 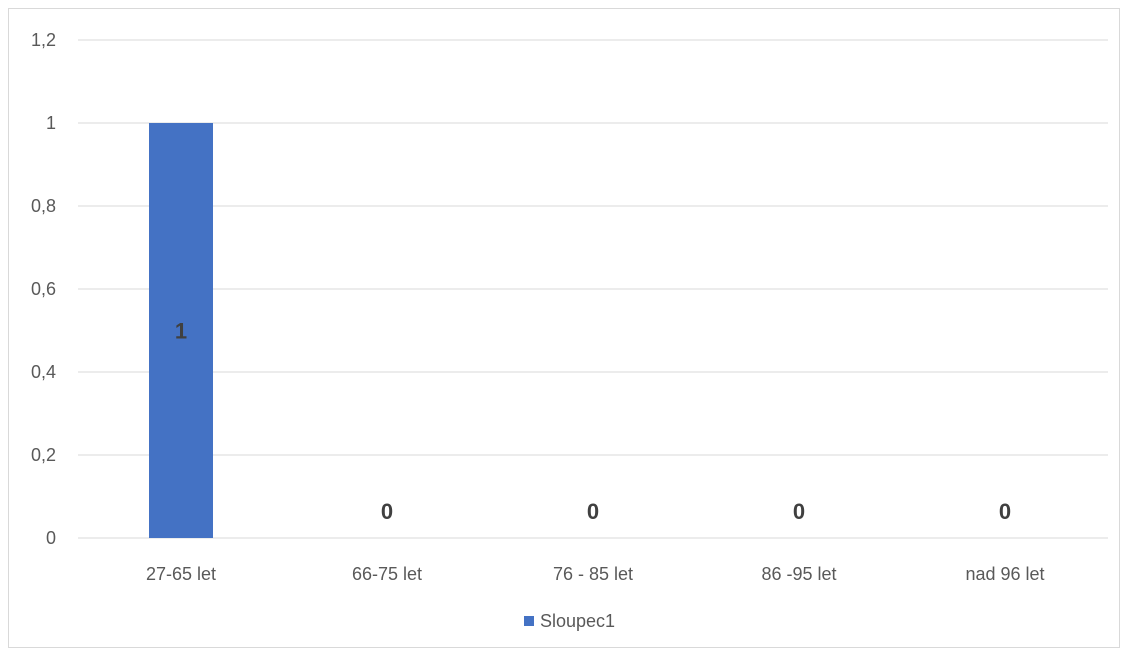 I want to click on bars, so click(x=181, y=330).